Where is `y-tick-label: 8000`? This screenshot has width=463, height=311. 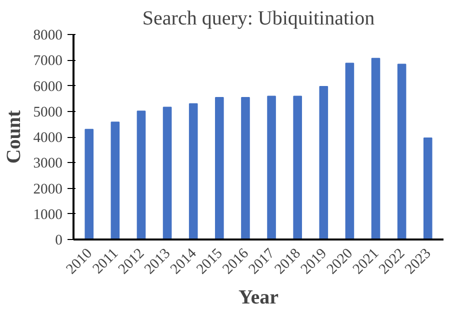 y-tick-label: 8000 is located at coordinates (47, 36).